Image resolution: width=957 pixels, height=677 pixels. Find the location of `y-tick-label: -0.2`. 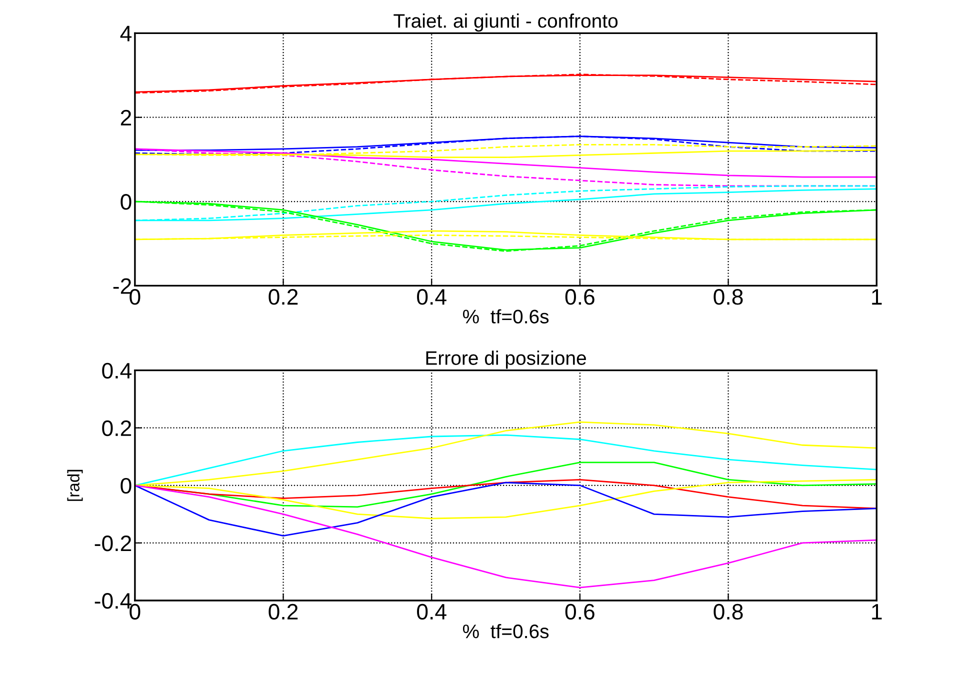

y-tick-label: -0.2 is located at coordinates (113, 543).